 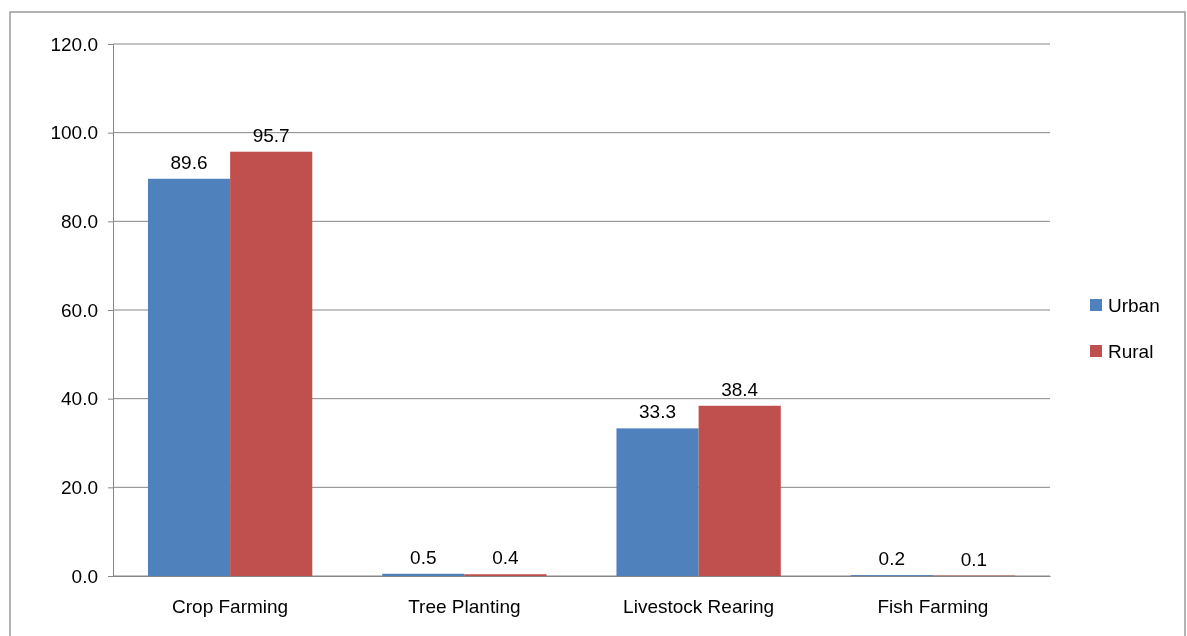 I want to click on x-tick-label: Crop Farming, so click(x=230, y=607).